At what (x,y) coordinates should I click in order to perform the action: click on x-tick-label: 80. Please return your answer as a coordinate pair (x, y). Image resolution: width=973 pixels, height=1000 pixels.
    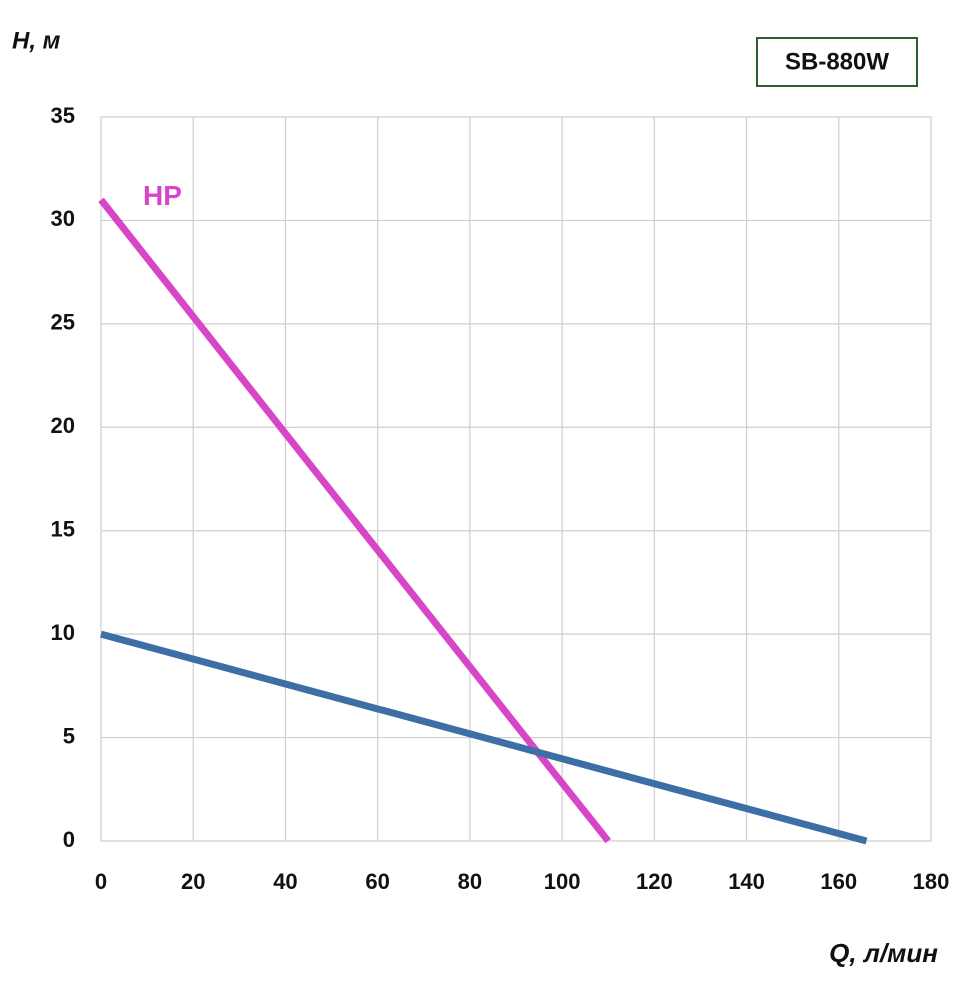
    Looking at the image, I should click on (470, 881).